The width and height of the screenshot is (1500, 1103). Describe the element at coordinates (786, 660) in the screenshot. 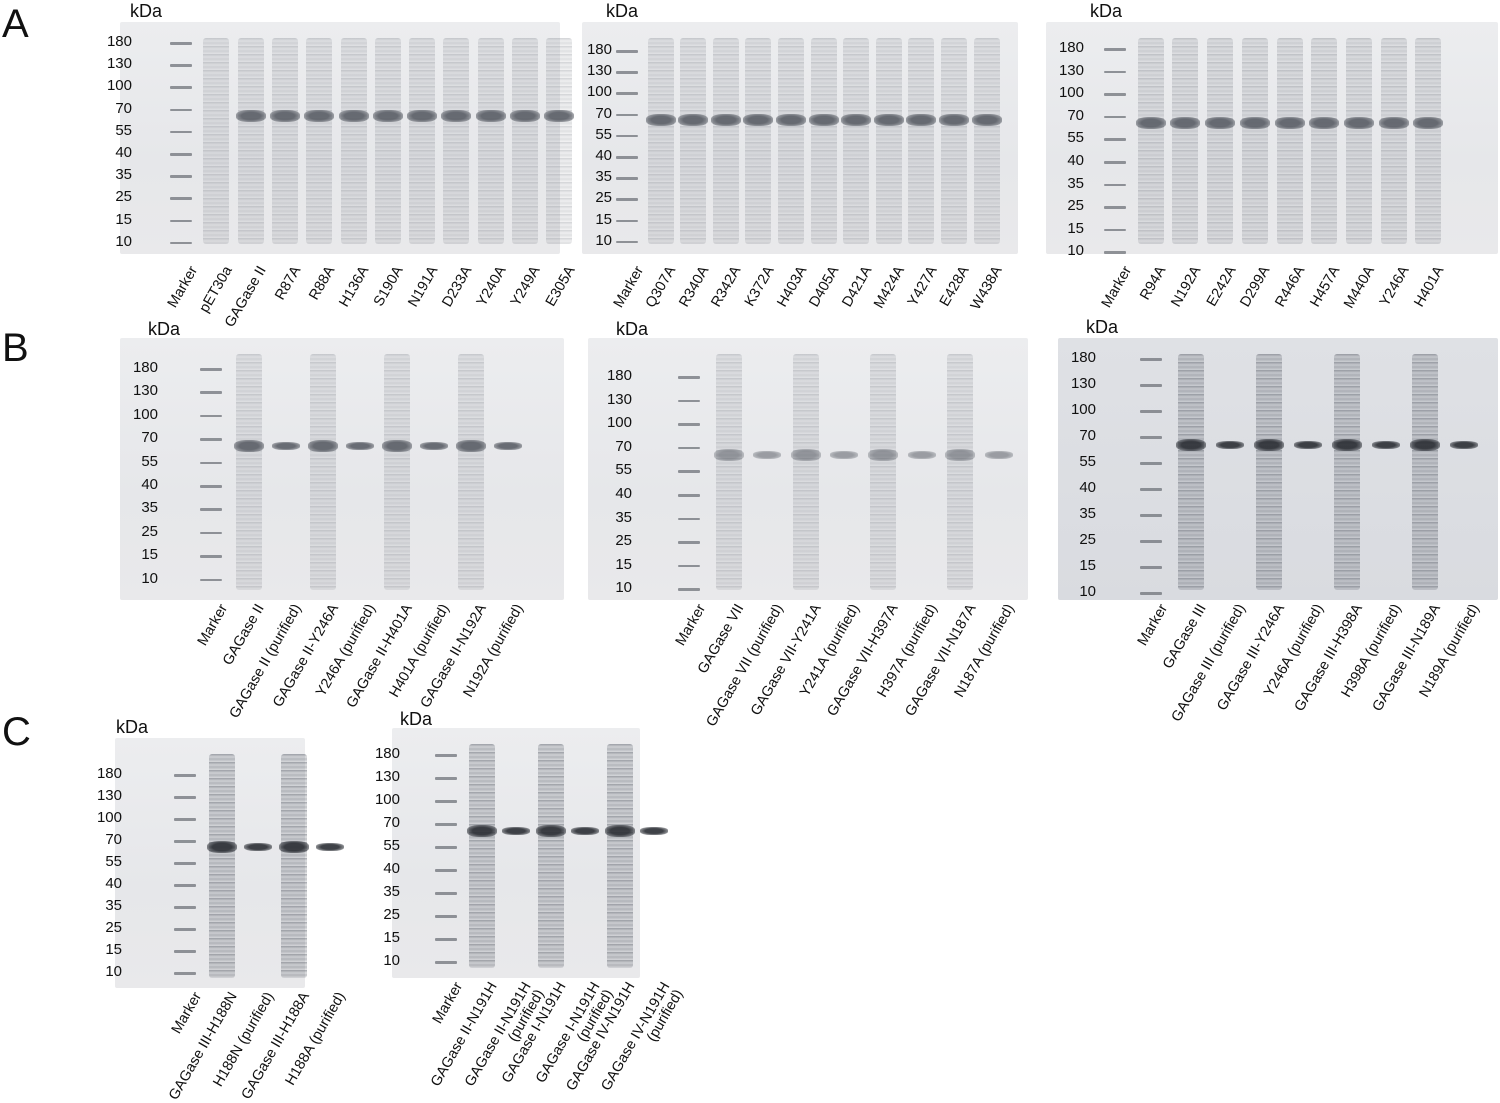

I see `lane-label: GAGase VII-Y241A` at that location.